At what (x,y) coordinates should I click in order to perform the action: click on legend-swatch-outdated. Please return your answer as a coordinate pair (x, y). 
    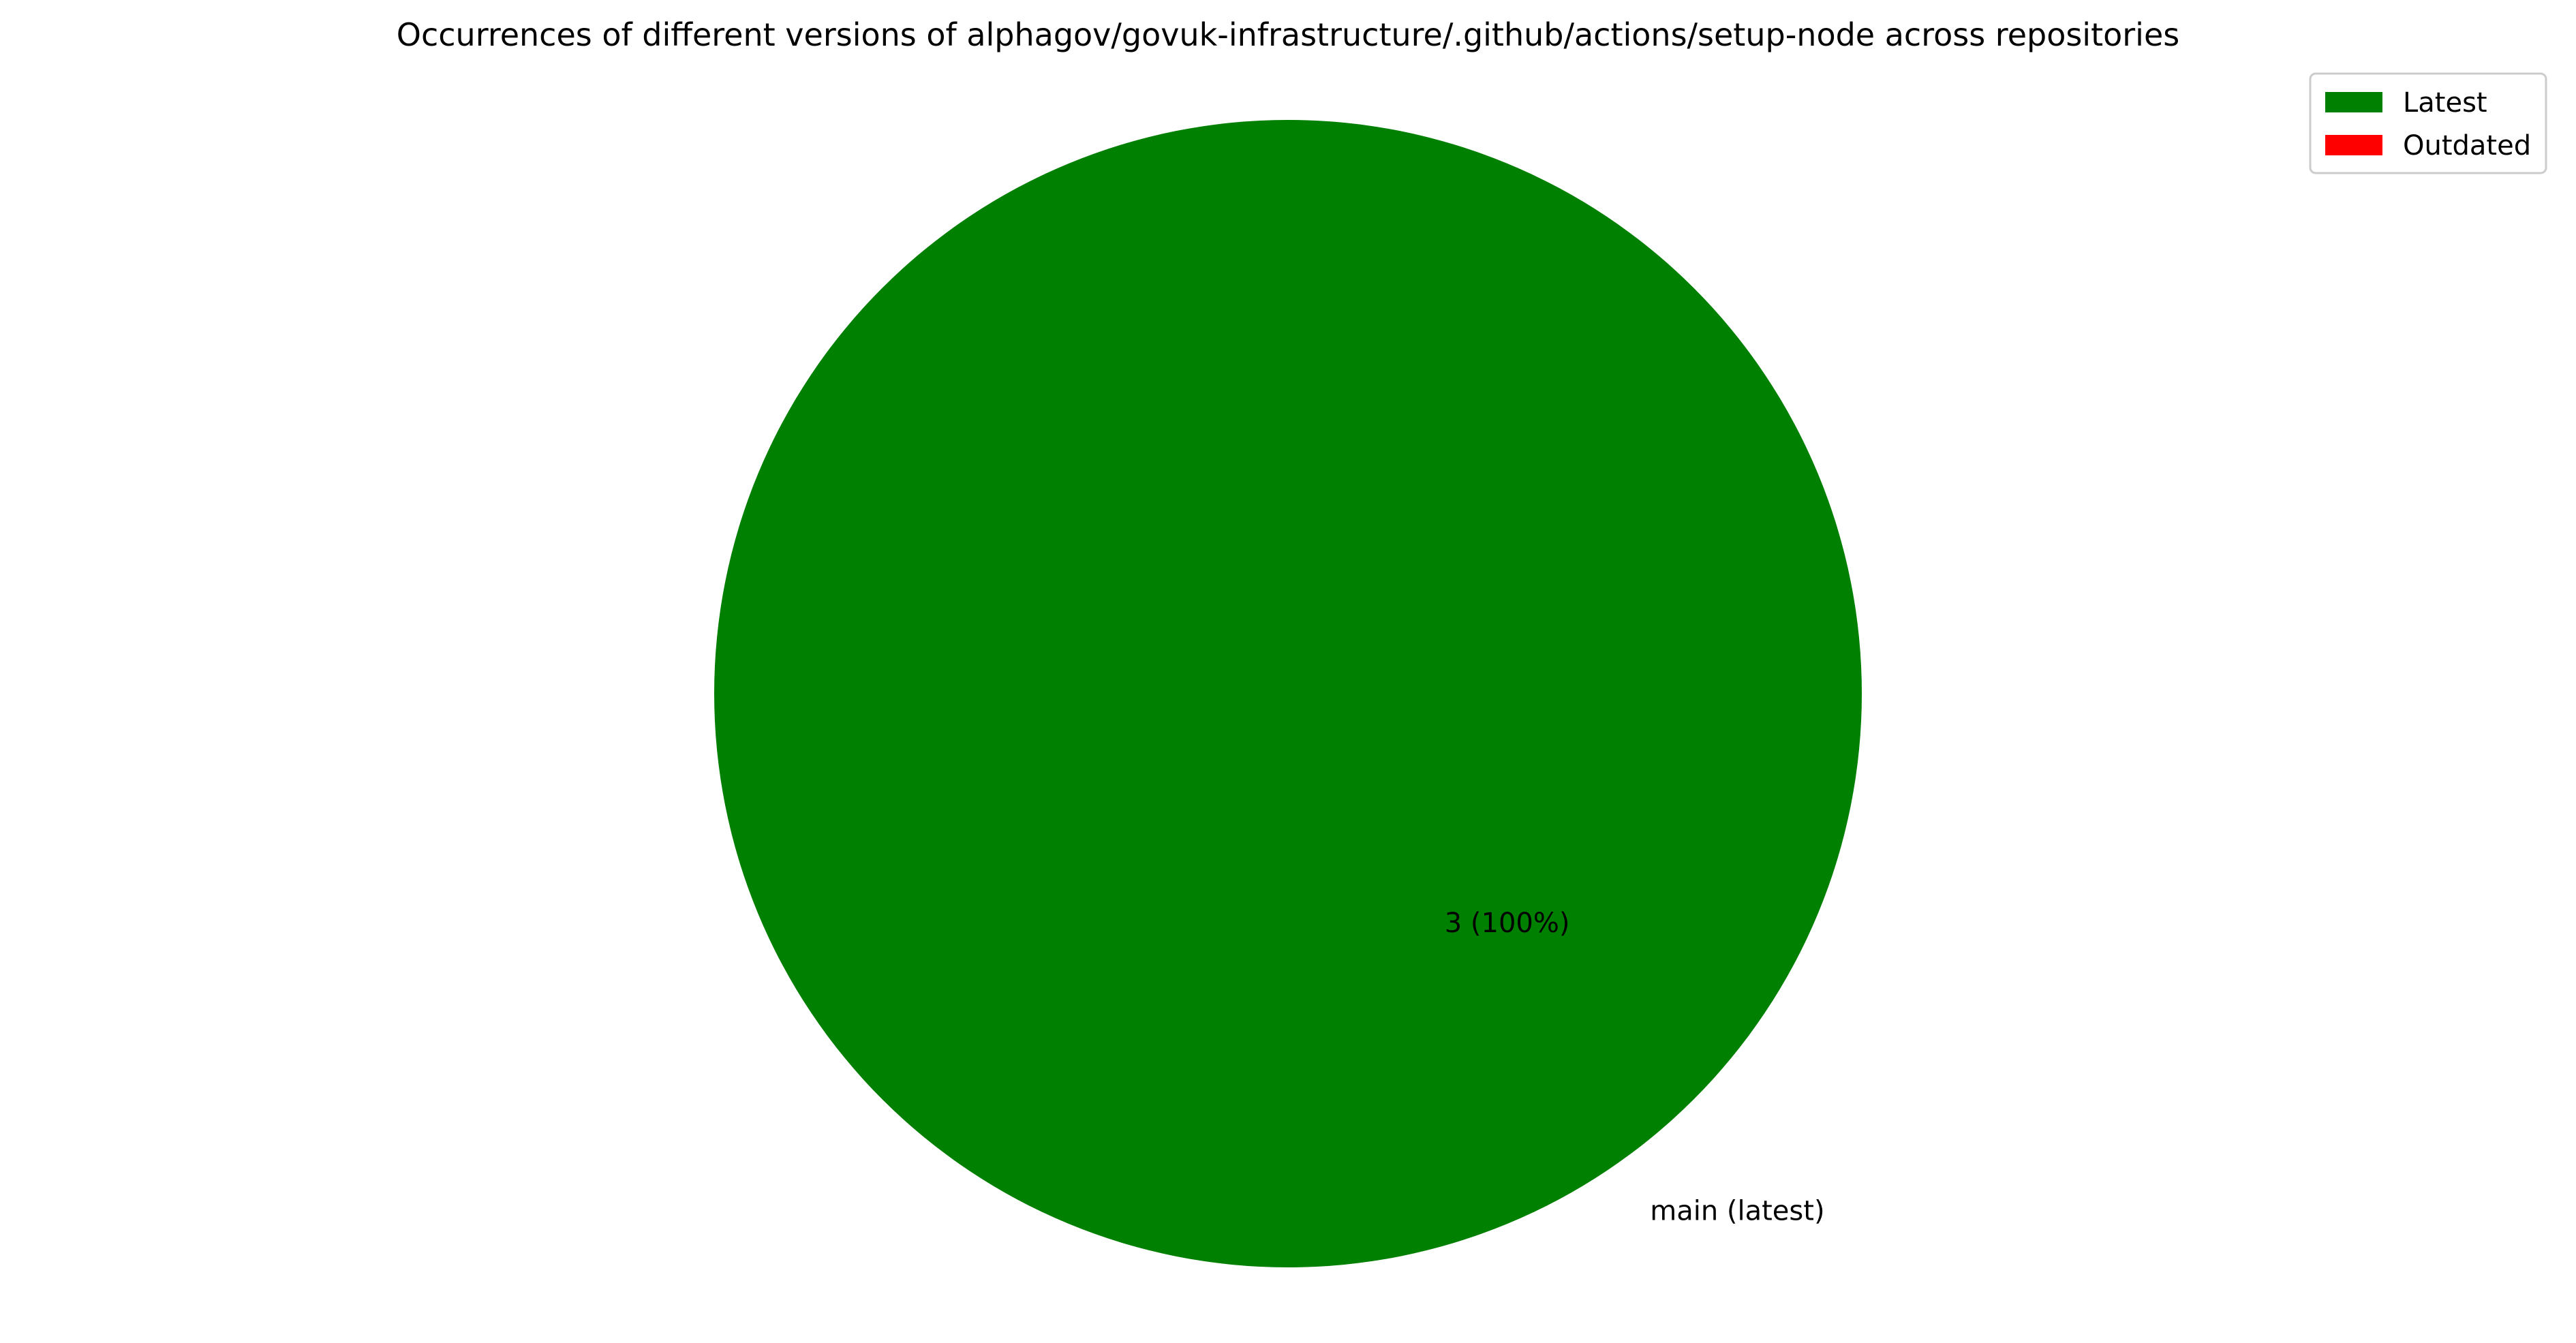
    Looking at the image, I should click on (2353, 145).